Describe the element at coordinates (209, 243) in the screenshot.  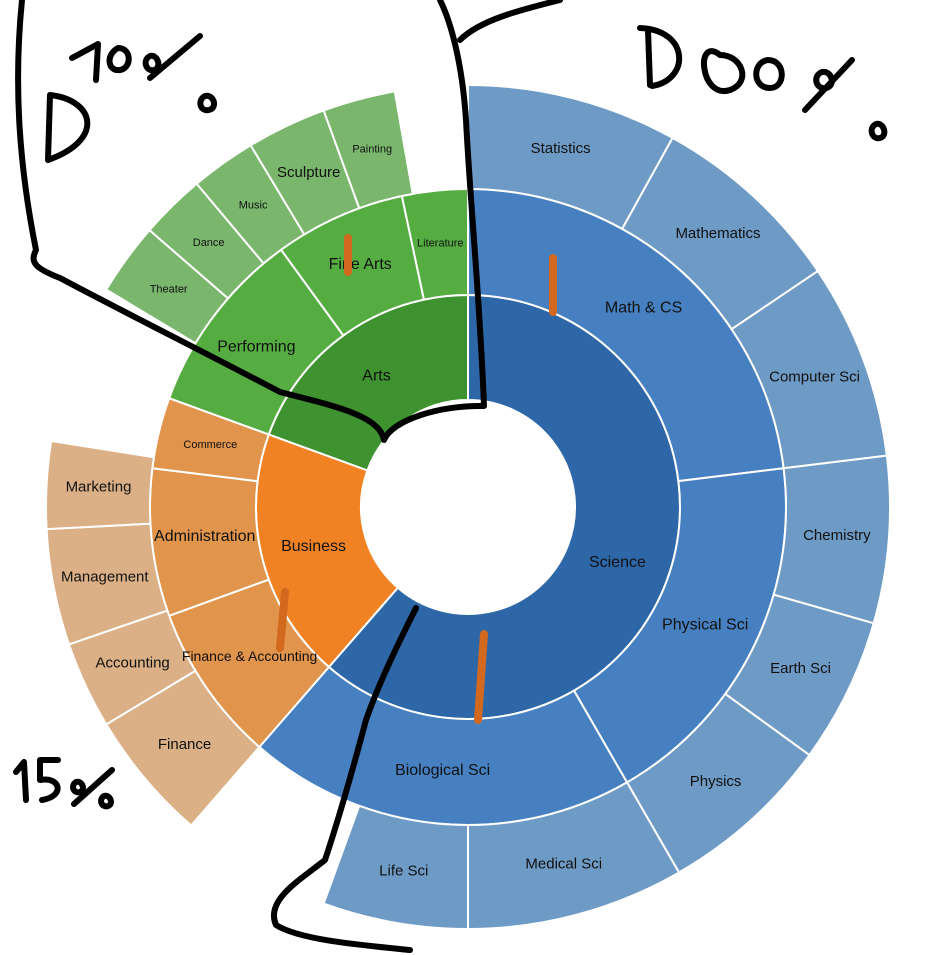
I see `label-dance: Dance` at that location.